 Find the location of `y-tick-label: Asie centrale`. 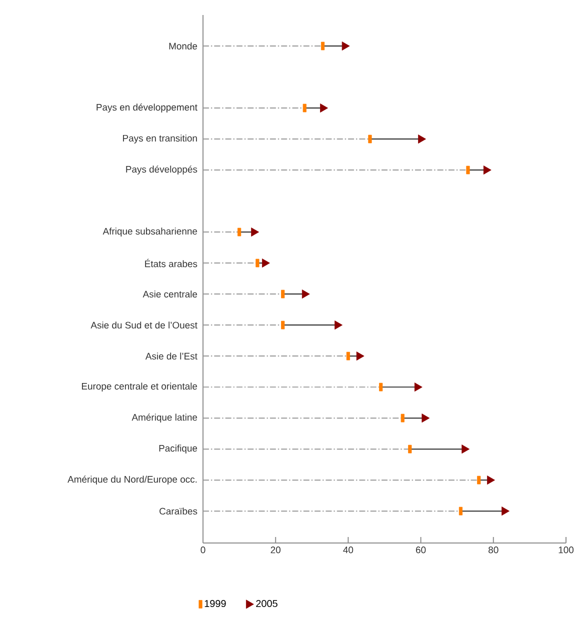

y-tick-label: Asie centrale is located at coordinates (170, 294).